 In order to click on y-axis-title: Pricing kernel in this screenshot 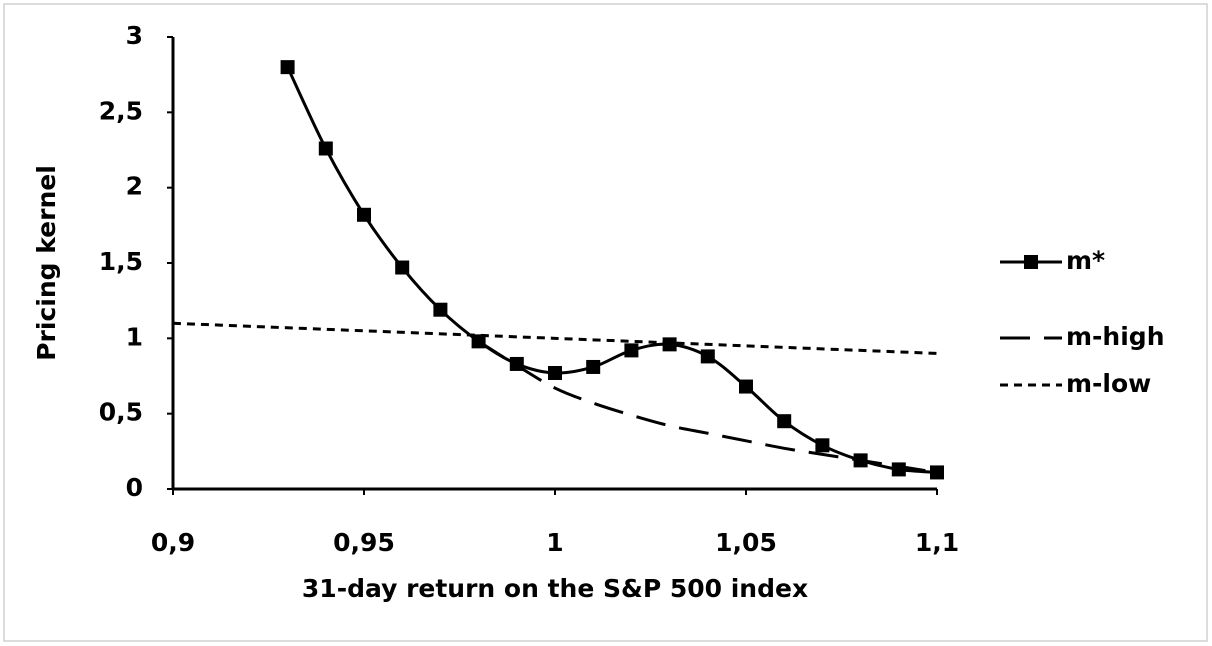, I will do `click(46, 263)`.